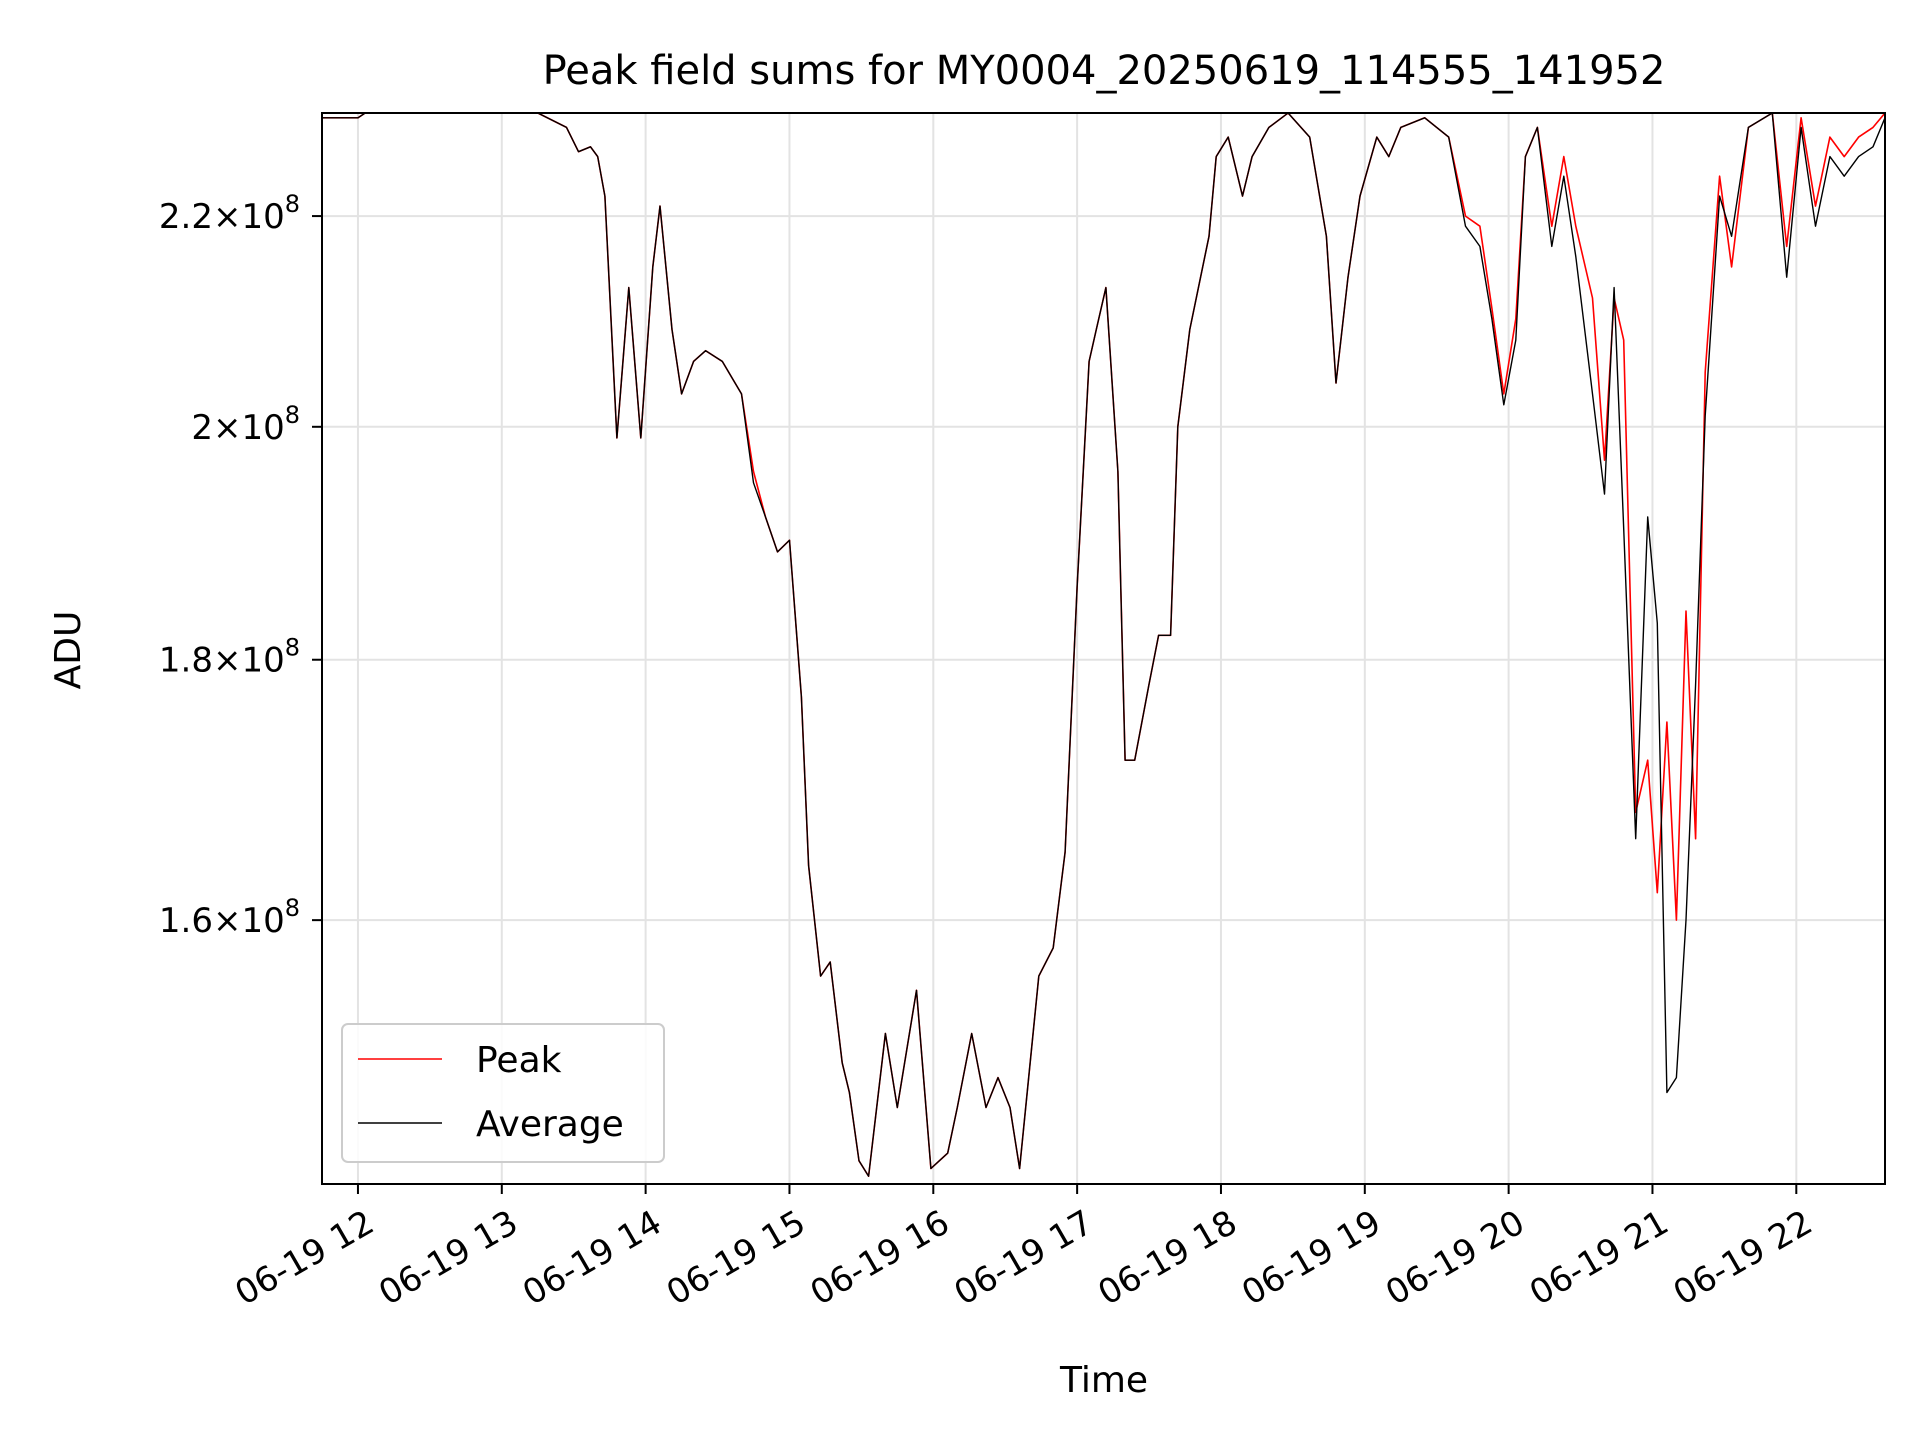 The height and width of the screenshot is (1440, 1920). What do you see at coordinates (503, 1093) in the screenshot?
I see `legend: Peak Average` at bounding box center [503, 1093].